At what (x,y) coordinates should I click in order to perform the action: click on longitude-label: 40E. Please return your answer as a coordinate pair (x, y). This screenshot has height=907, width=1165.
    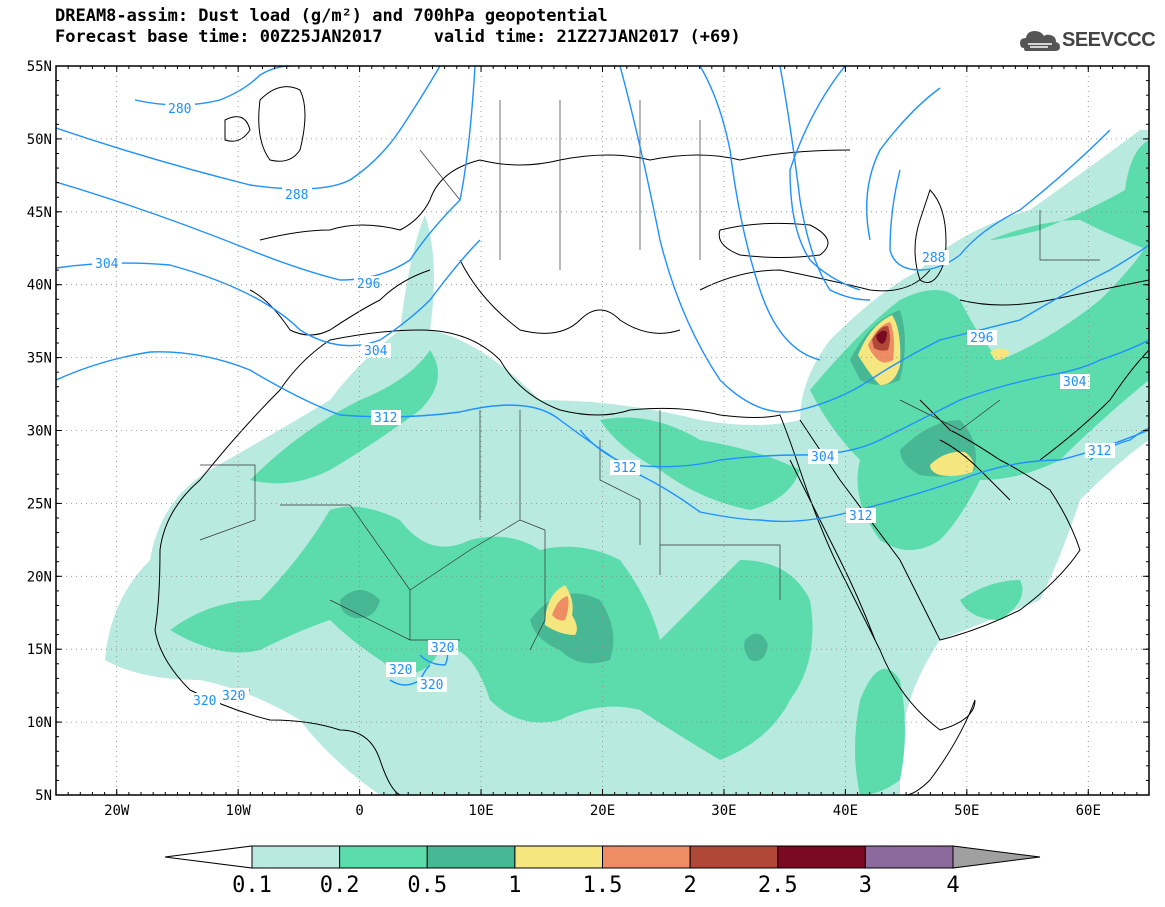
    Looking at the image, I should click on (845, 811).